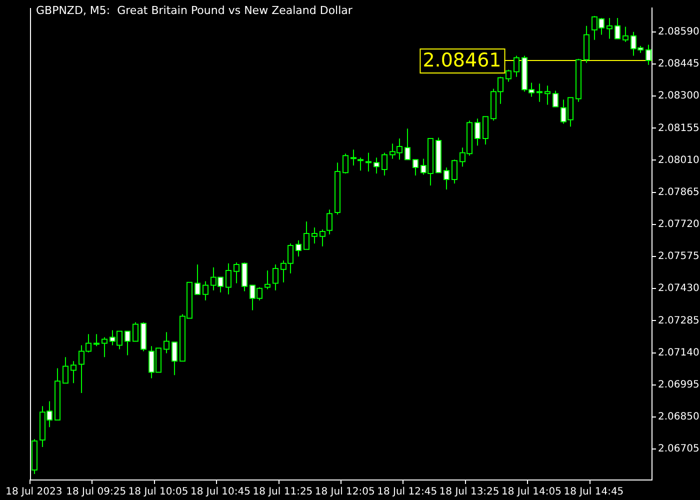 The width and height of the screenshot is (700, 500). I want to click on y-tick-label: 2.07430, so click(679, 288).